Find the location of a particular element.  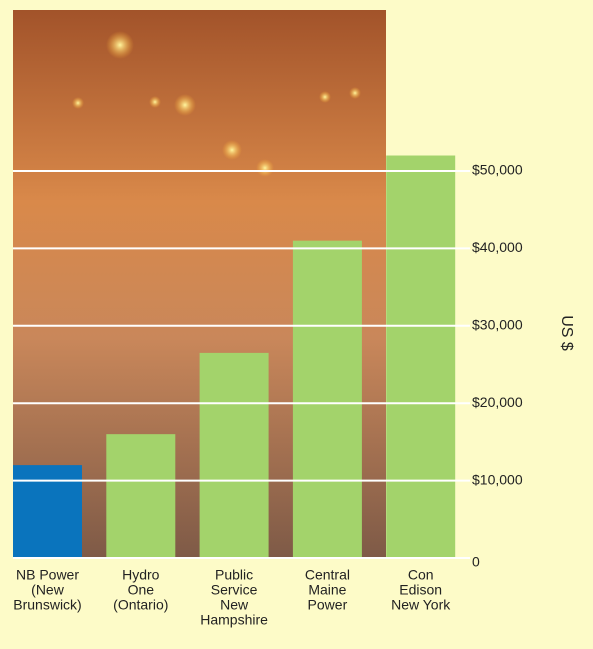

y-tick-label: $50,000 is located at coordinates (497, 170).